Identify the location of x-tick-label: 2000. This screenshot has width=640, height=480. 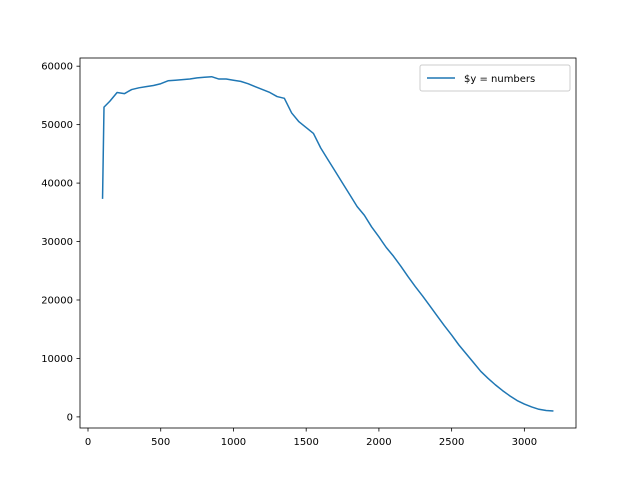
(378, 442).